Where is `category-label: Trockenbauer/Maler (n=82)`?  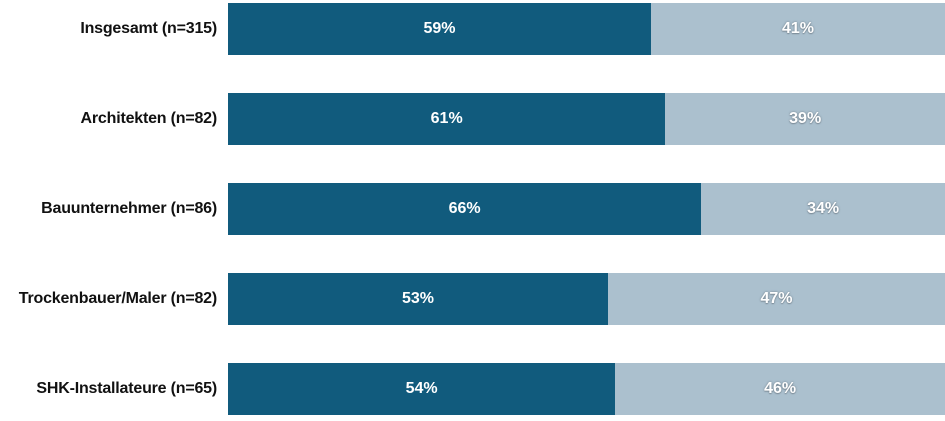
category-label: Trockenbauer/Maler (n=82) is located at coordinates (117, 298).